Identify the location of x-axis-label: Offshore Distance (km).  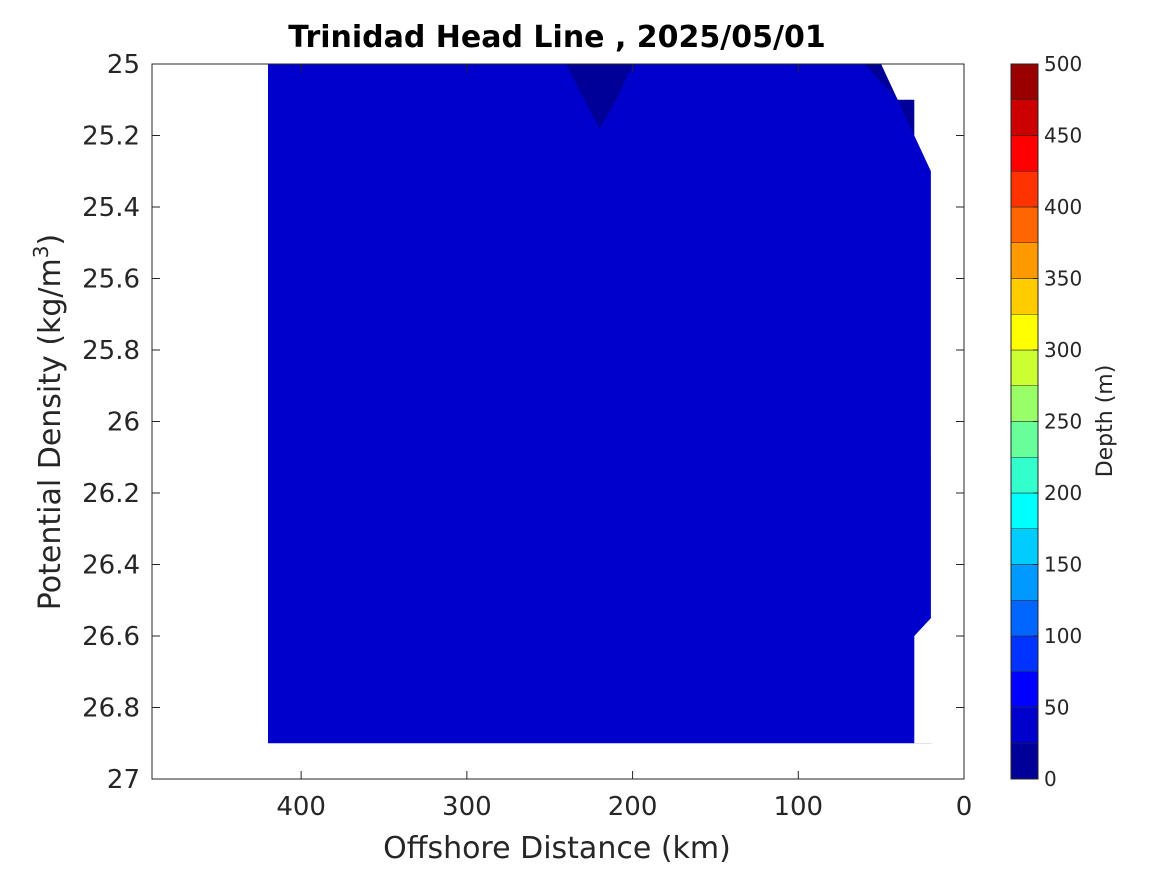
(557, 848).